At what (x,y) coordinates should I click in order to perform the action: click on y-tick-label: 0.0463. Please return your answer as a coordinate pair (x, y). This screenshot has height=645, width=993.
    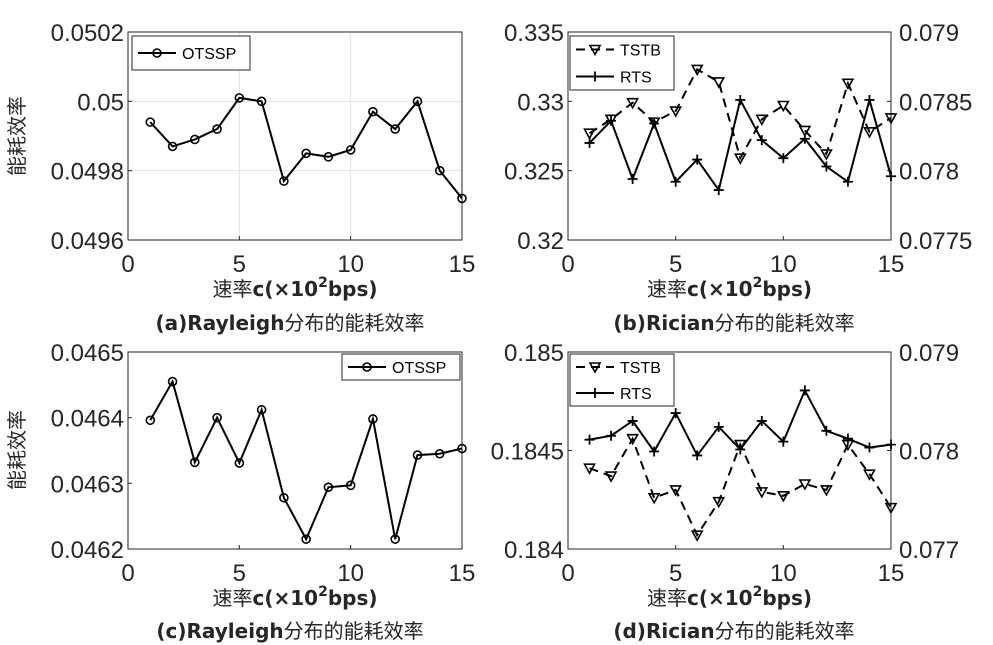
    Looking at the image, I should click on (87, 484).